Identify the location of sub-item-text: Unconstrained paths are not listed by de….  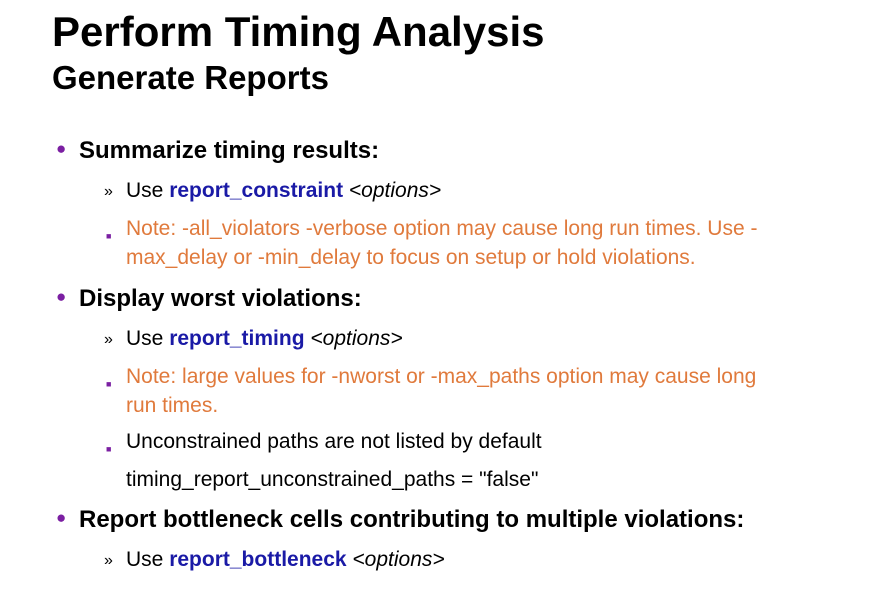
(334, 441).